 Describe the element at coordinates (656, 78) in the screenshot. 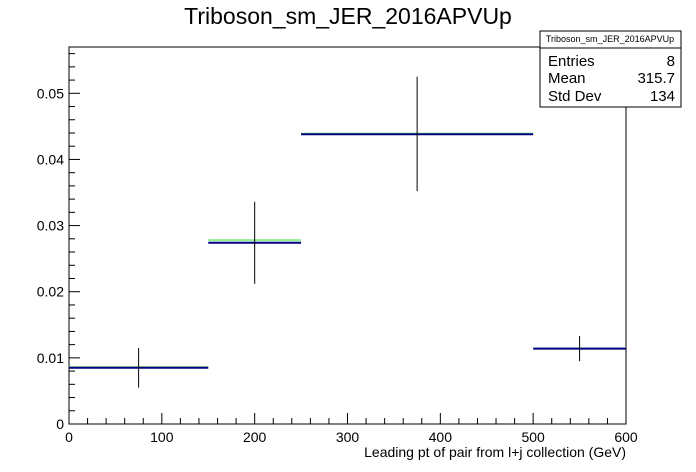

I see `stats-mean-value: 315.7` at that location.